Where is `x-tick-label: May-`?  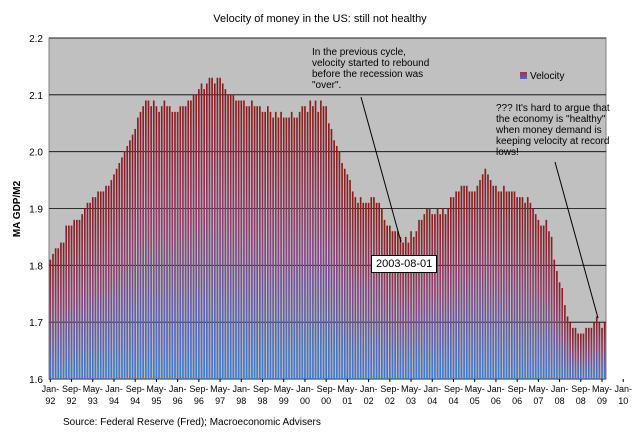 x-tick-label: May- is located at coordinates (93, 389).